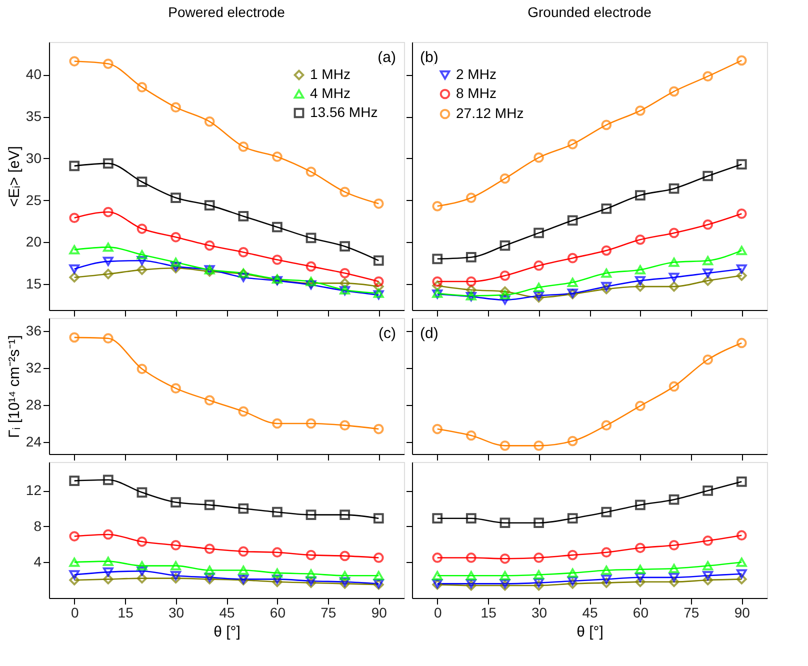  I want to click on y-tick-label: 24, so click(34, 441).